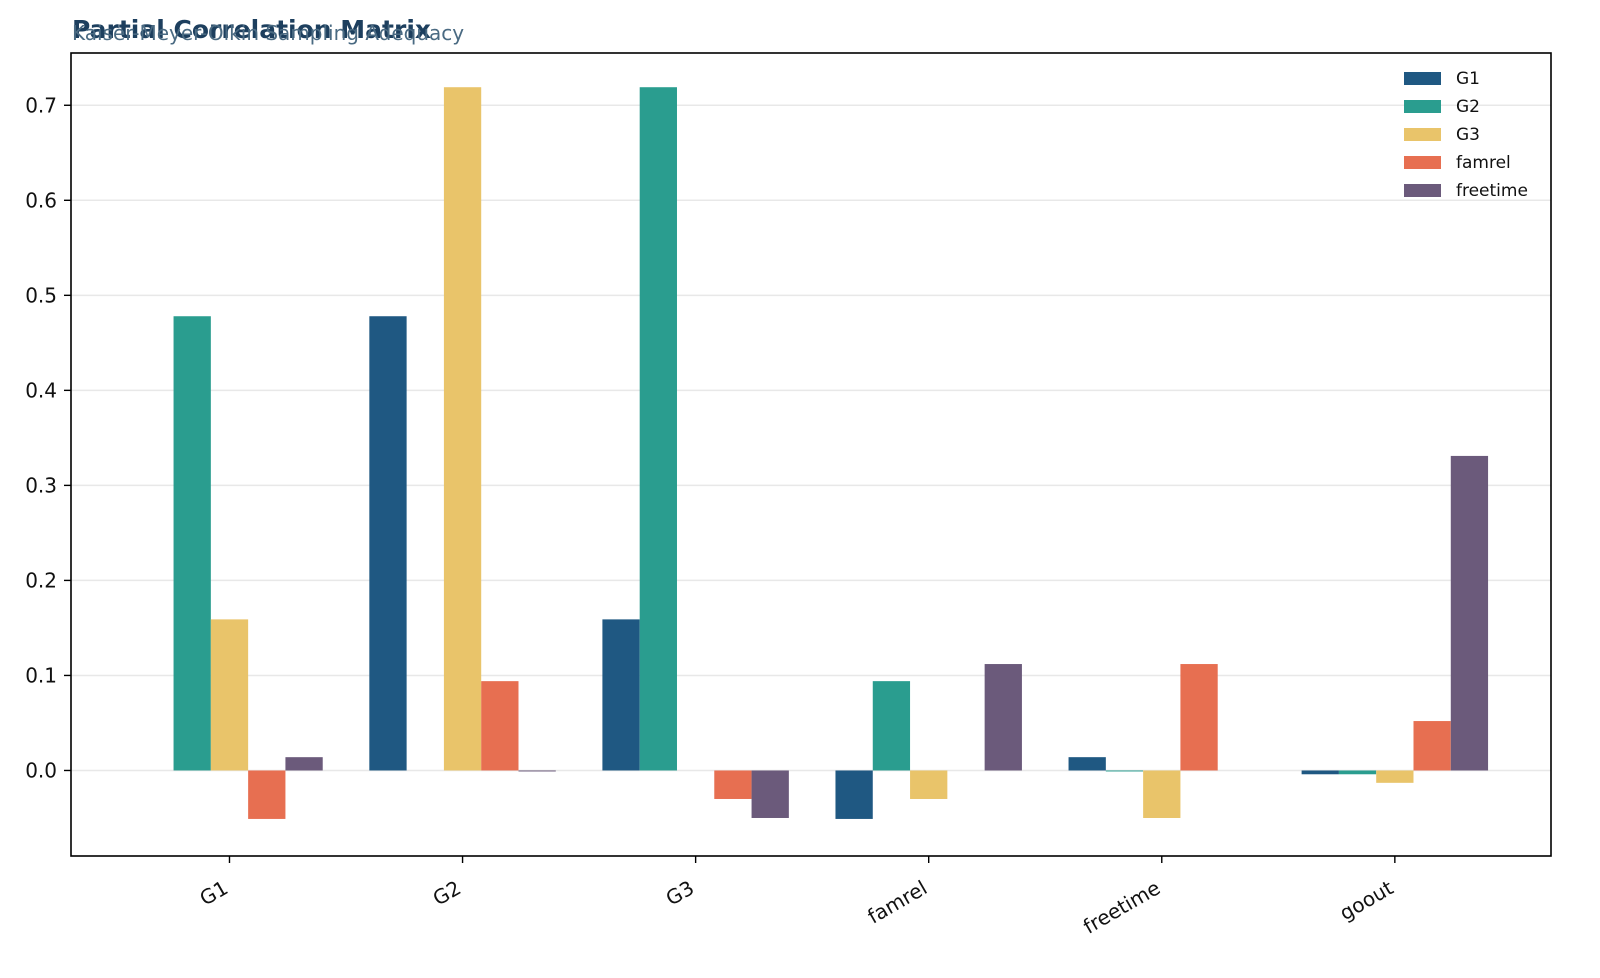 This screenshot has width=1600, height=978. I want to click on bar-freetime-G3, so click(770, 794).